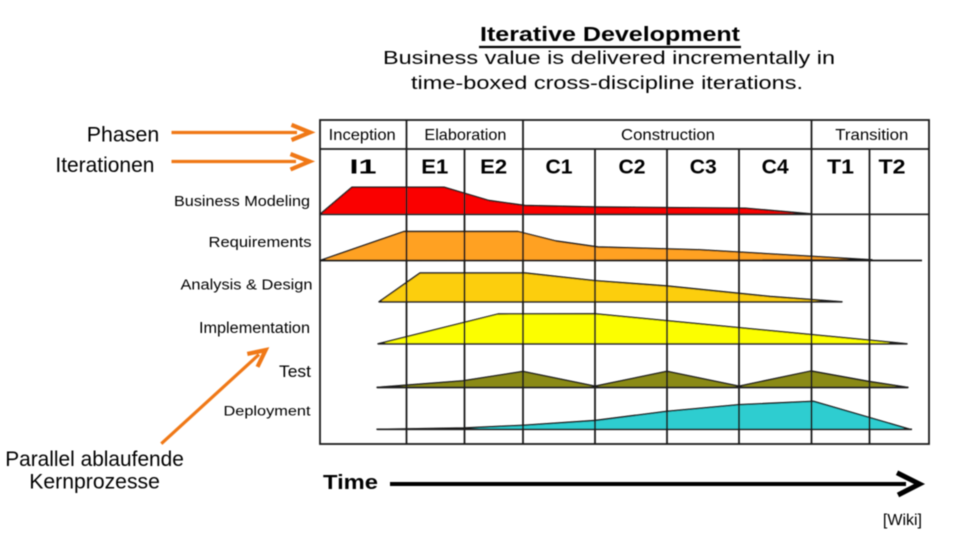 Image resolution: width=957 pixels, height=549 pixels. What do you see at coordinates (362, 135) in the screenshot?
I see `svg-text: Inception` at bounding box center [362, 135].